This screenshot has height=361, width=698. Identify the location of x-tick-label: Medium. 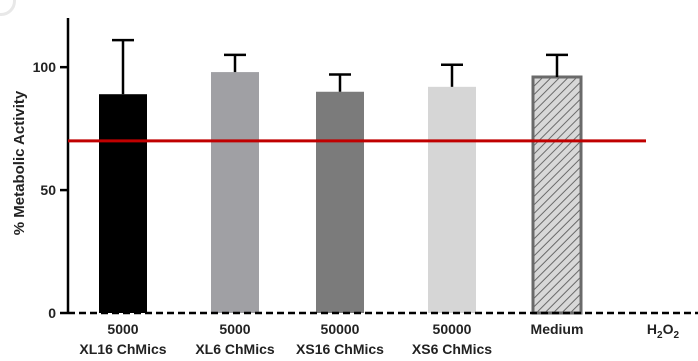
(557, 329).